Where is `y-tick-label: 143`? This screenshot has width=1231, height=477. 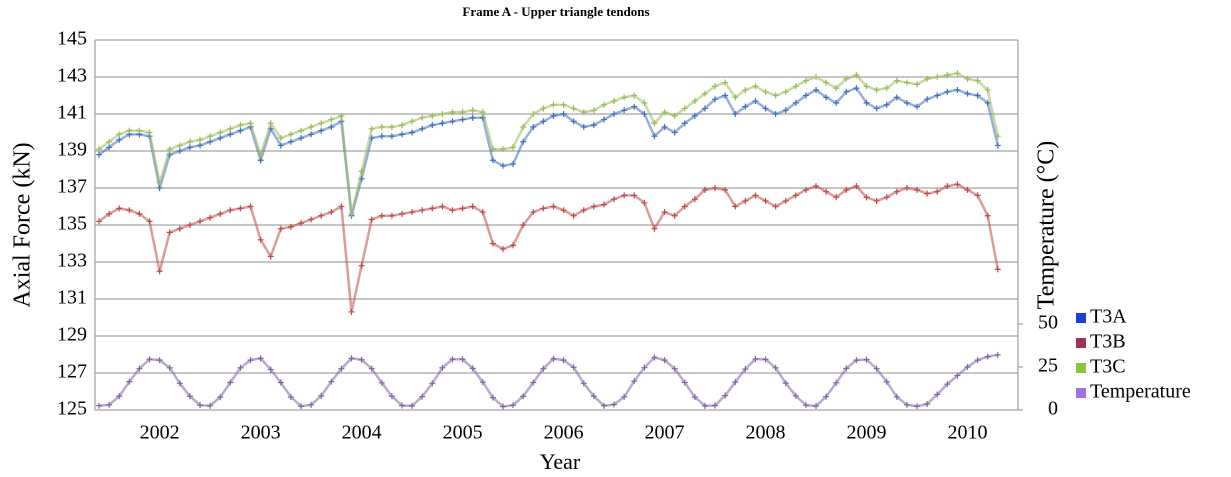 y-tick-label: 143 is located at coordinates (72, 76).